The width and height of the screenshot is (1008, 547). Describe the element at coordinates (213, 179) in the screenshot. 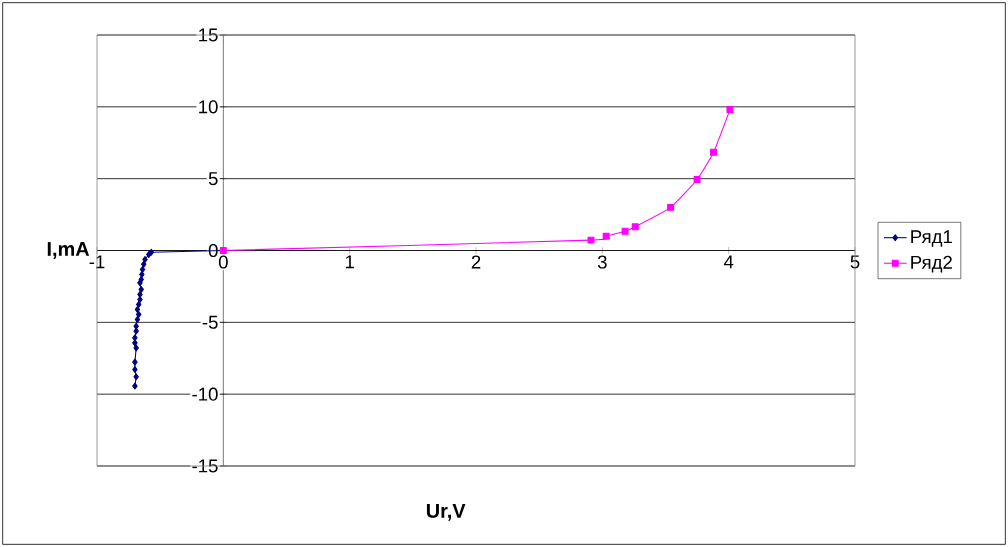

I see `y-tick-label: 5` at that location.